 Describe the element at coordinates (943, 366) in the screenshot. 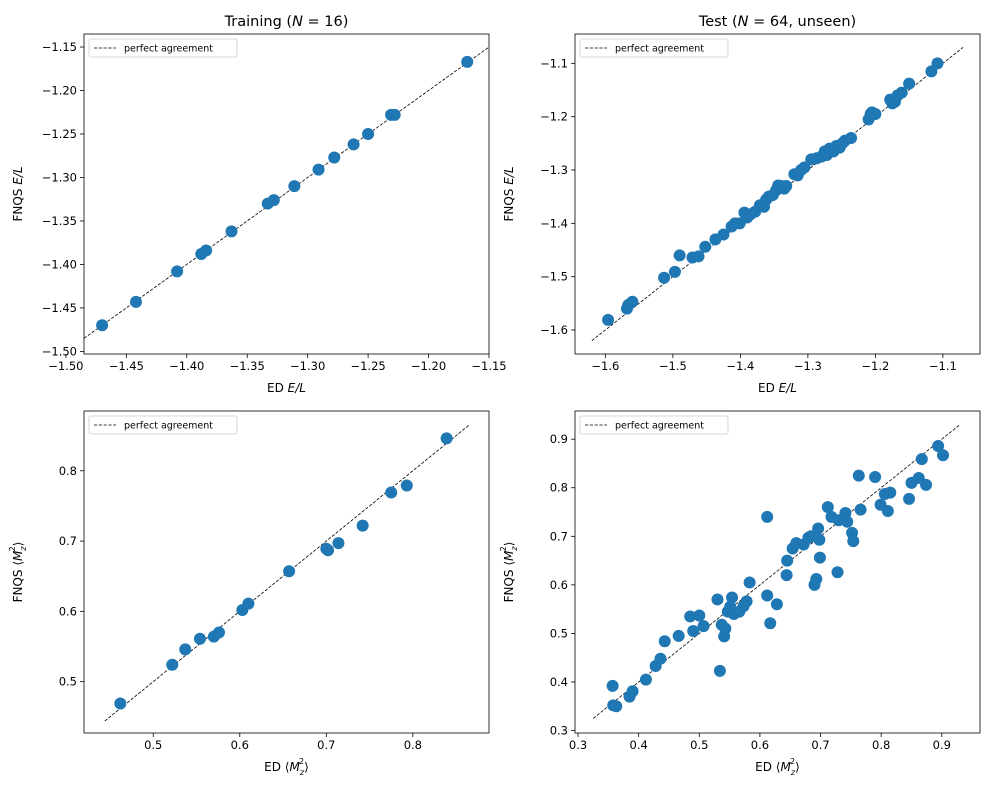

I see `x-tick-label: −1.1` at that location.